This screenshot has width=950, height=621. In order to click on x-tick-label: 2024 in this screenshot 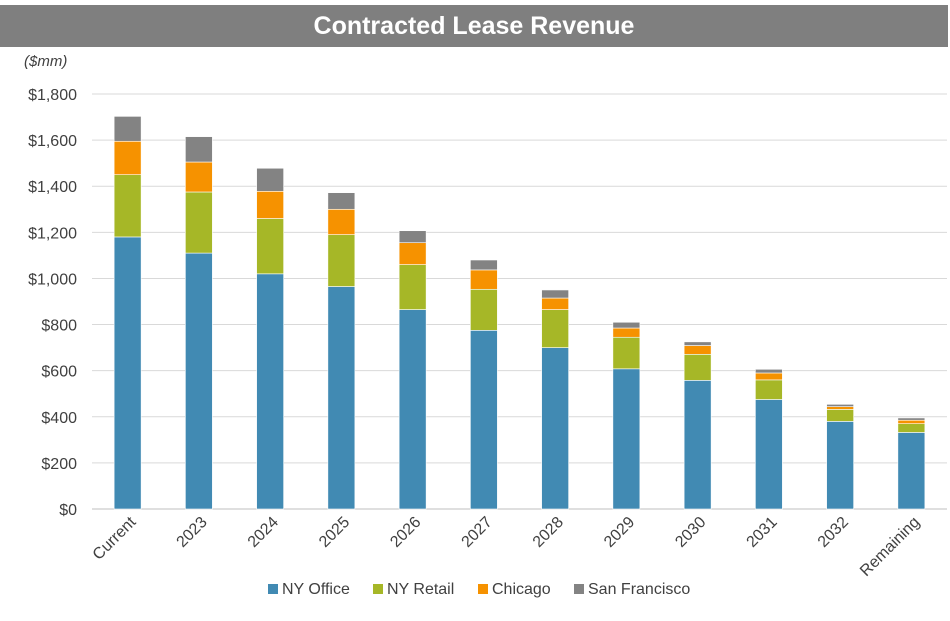, I will do `click(263, 532)`.